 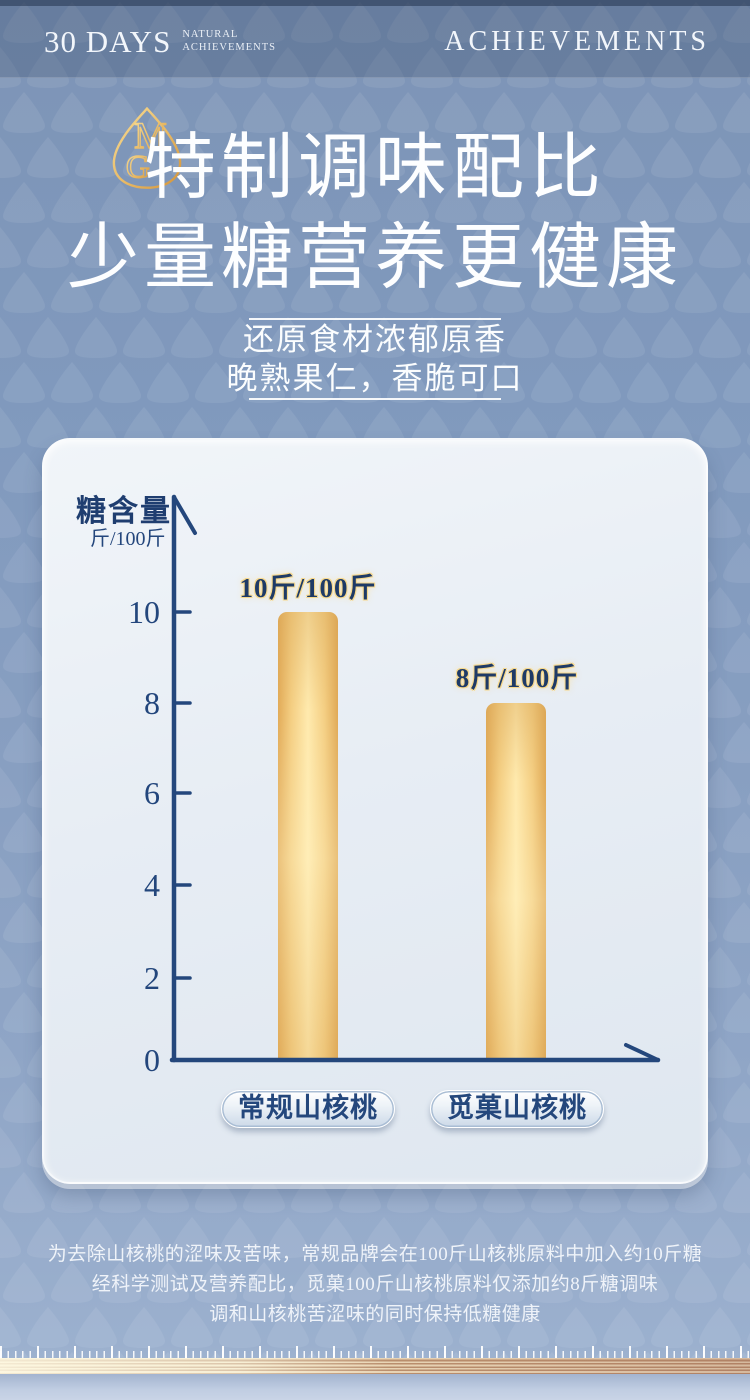 I want to click on ruler-tick-marks, so click(x=375, y=1352).